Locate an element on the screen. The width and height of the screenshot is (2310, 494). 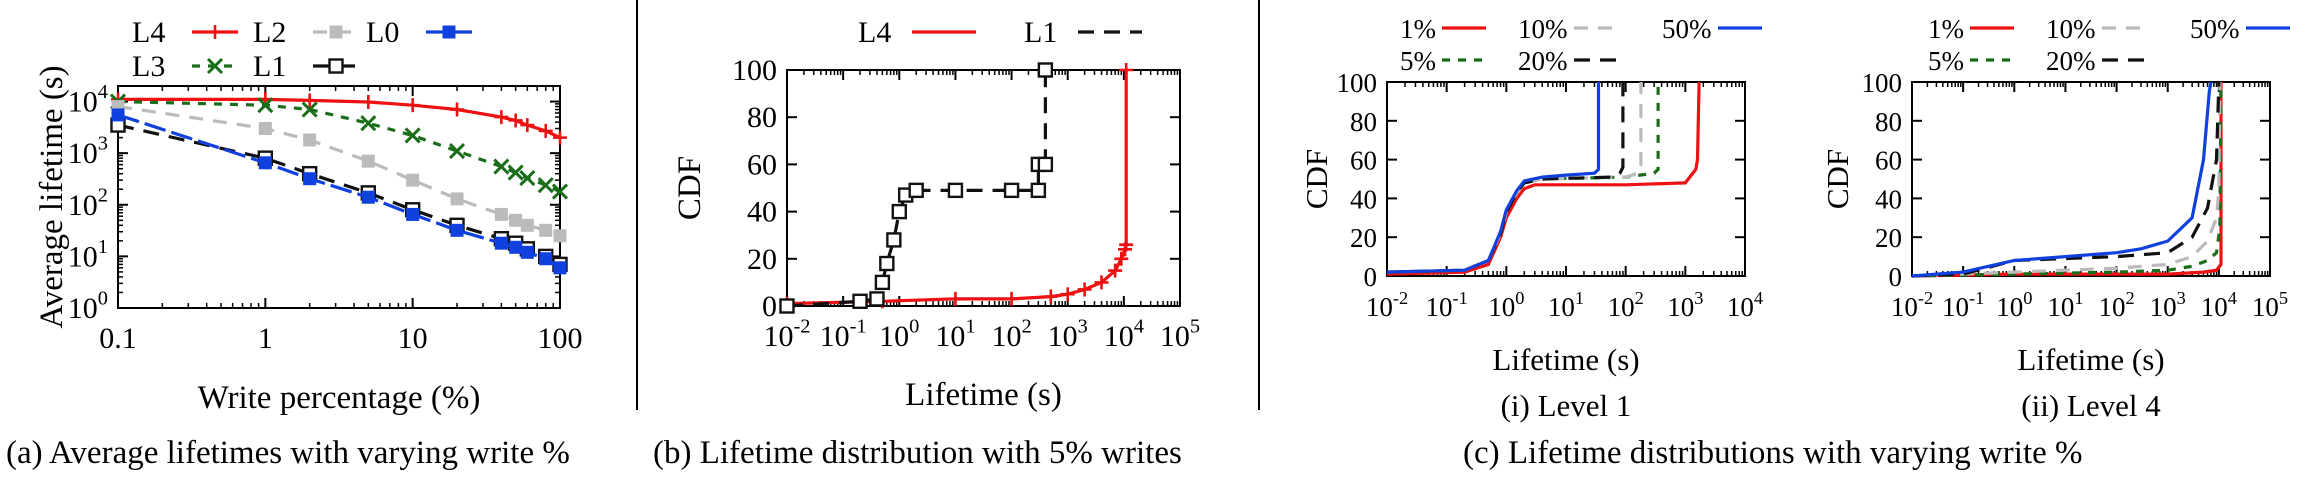
x-tick-label: 10⁵ is located at coordinates (1180, 335).